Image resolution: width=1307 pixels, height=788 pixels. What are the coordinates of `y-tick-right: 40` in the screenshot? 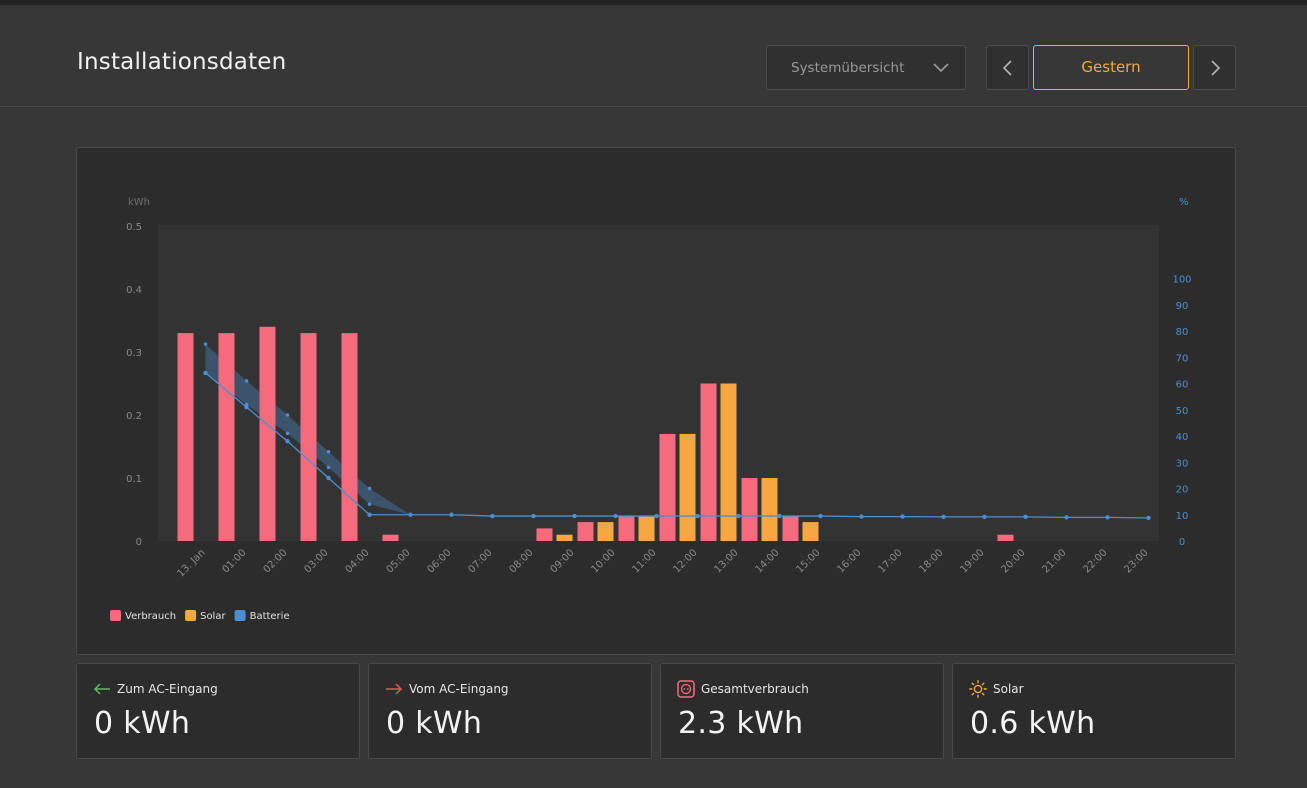 It's located at (1182, 437).